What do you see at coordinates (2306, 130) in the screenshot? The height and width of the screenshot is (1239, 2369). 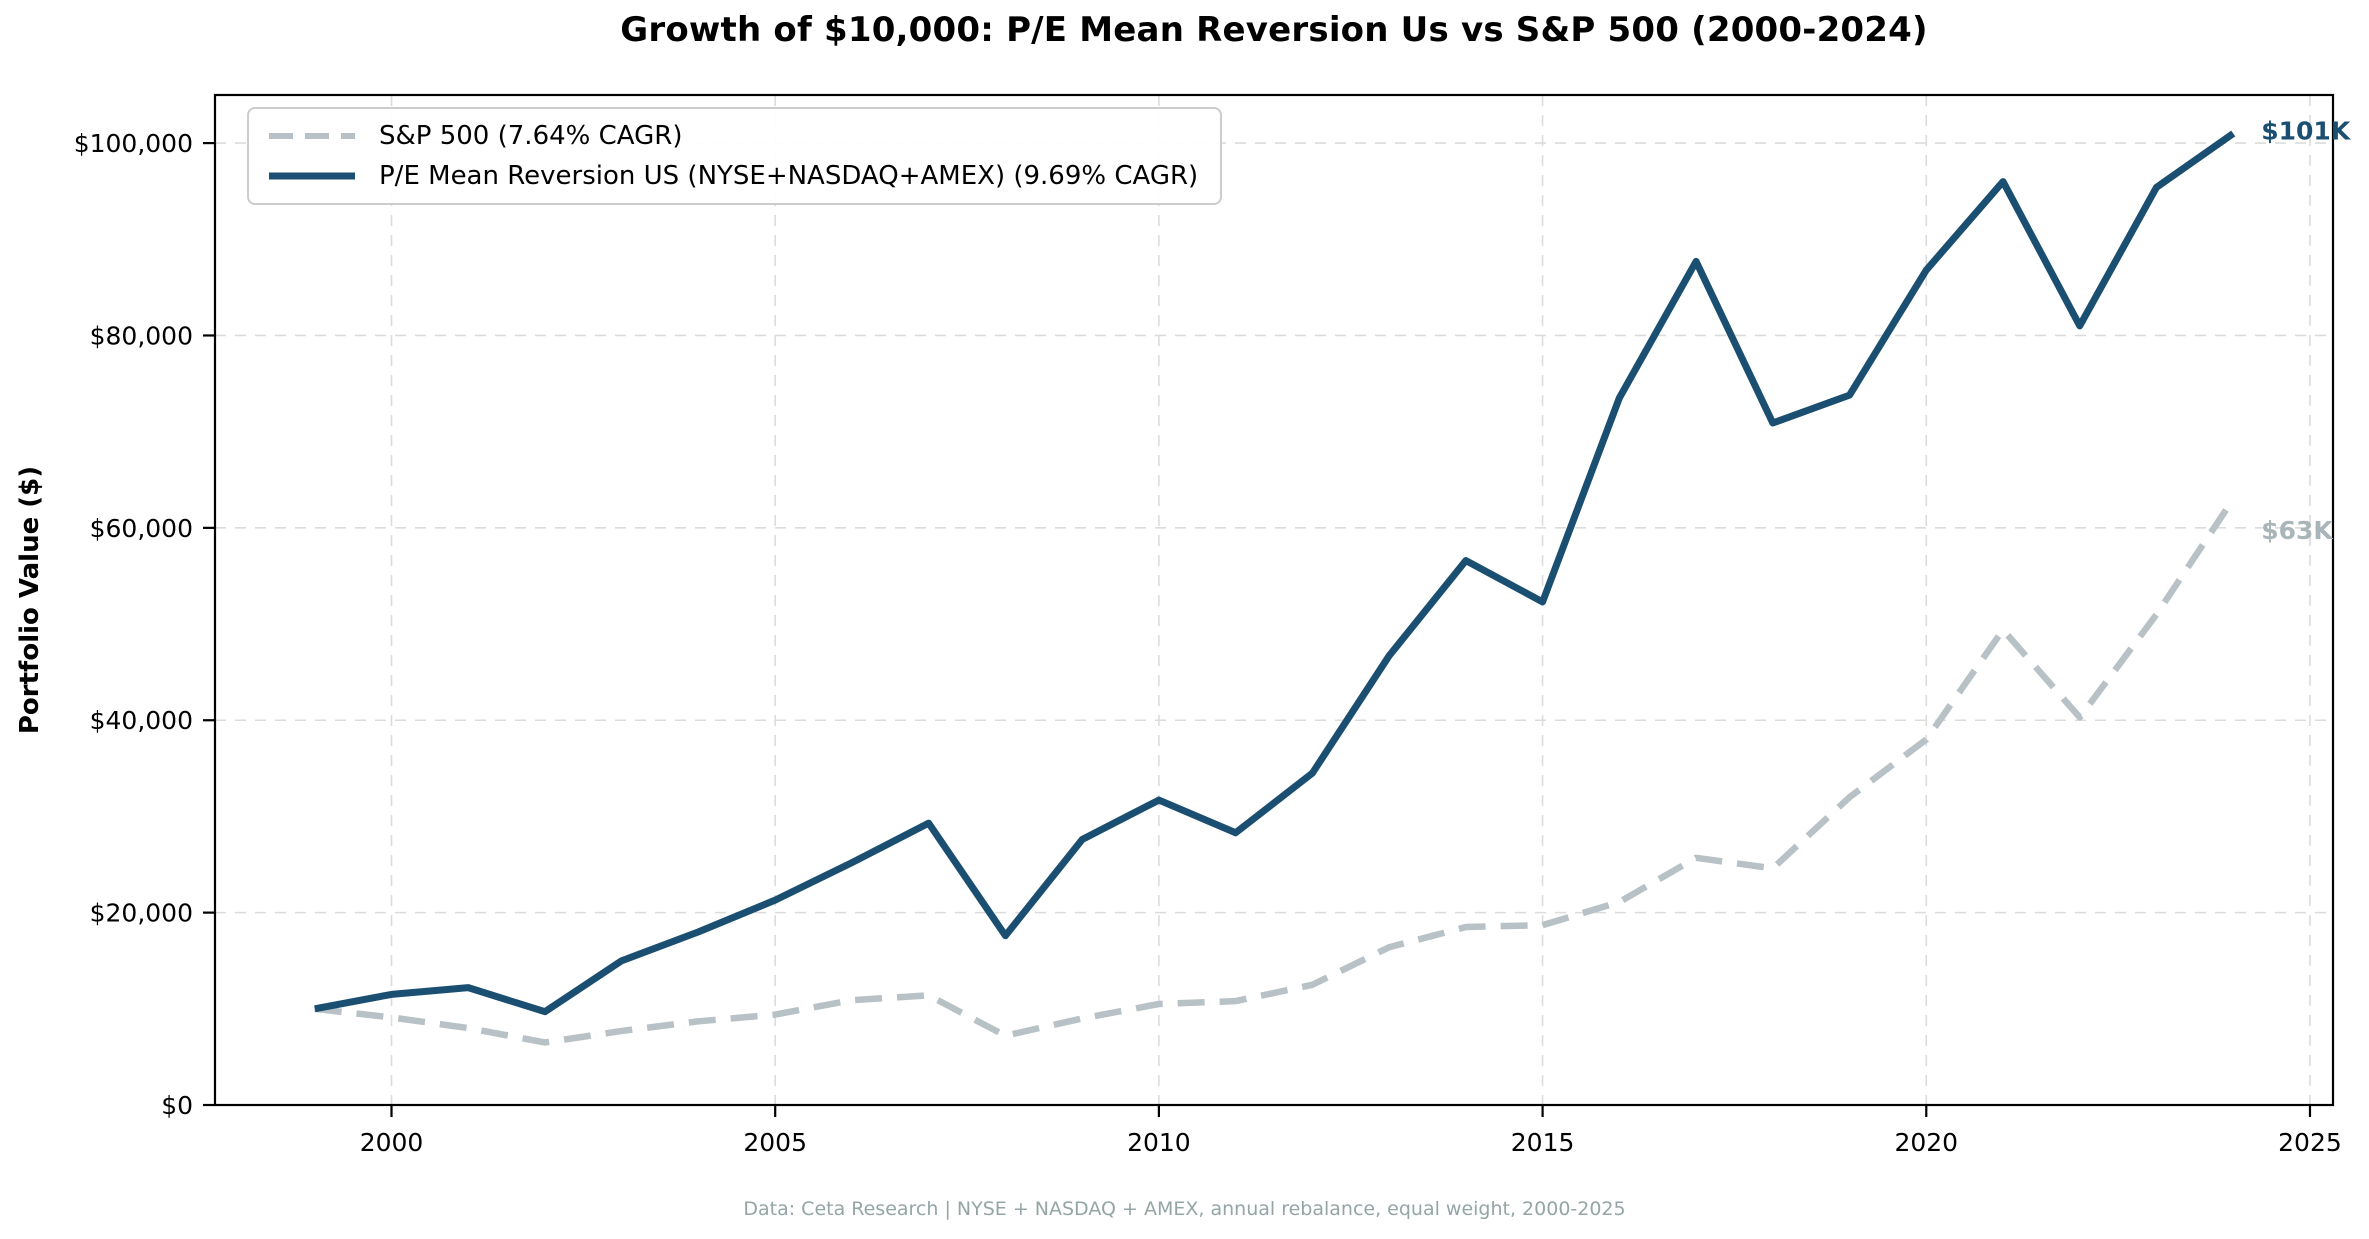 I see `end-label-pe-mean-reversion: $101K` at bounding box center [2306, 130].